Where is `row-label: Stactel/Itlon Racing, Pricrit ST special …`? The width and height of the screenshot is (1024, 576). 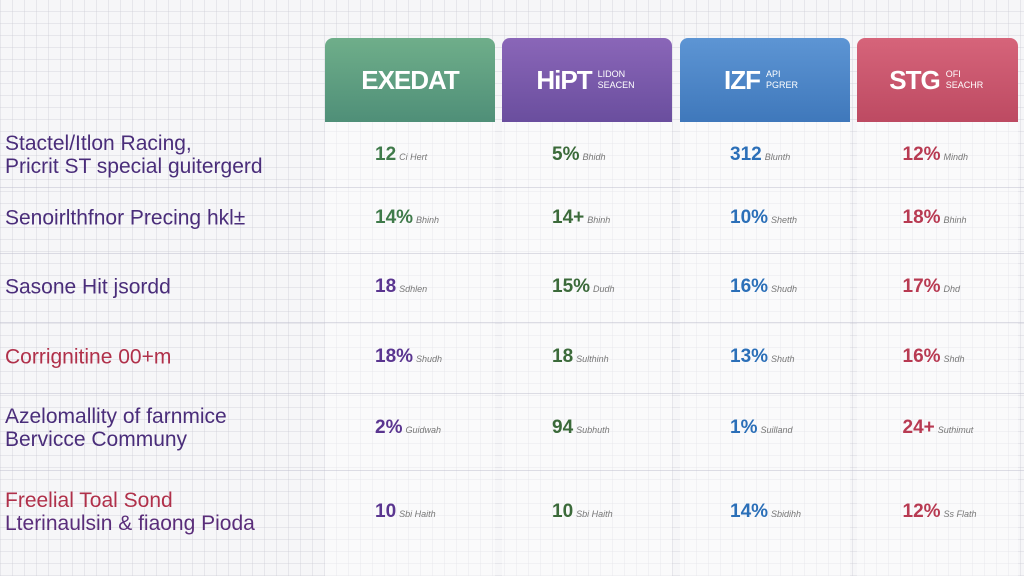
row-label: Stactel/Itlon Racing, Pricrit ST special … is located at coordinates (134, 155).